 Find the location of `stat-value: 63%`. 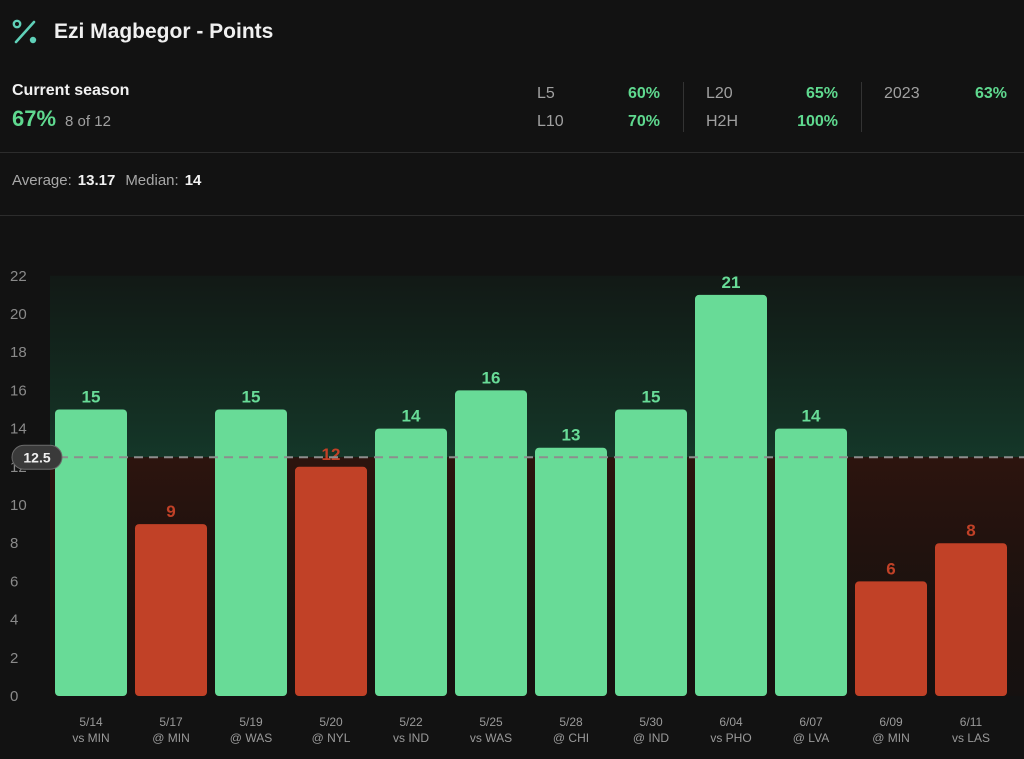

stat-value: 63% is located at coordinates (990, 93).